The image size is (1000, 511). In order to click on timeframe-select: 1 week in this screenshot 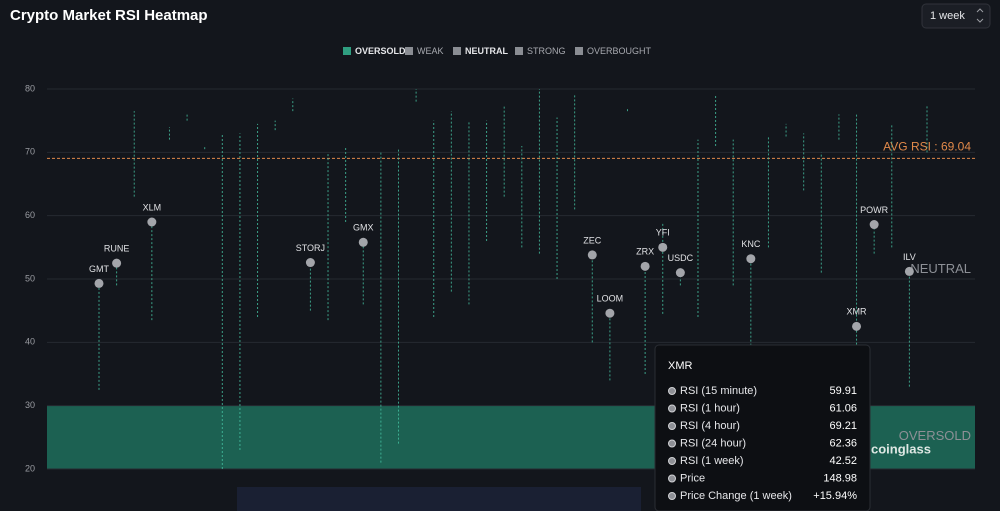, I will do `click(956, 16)`.